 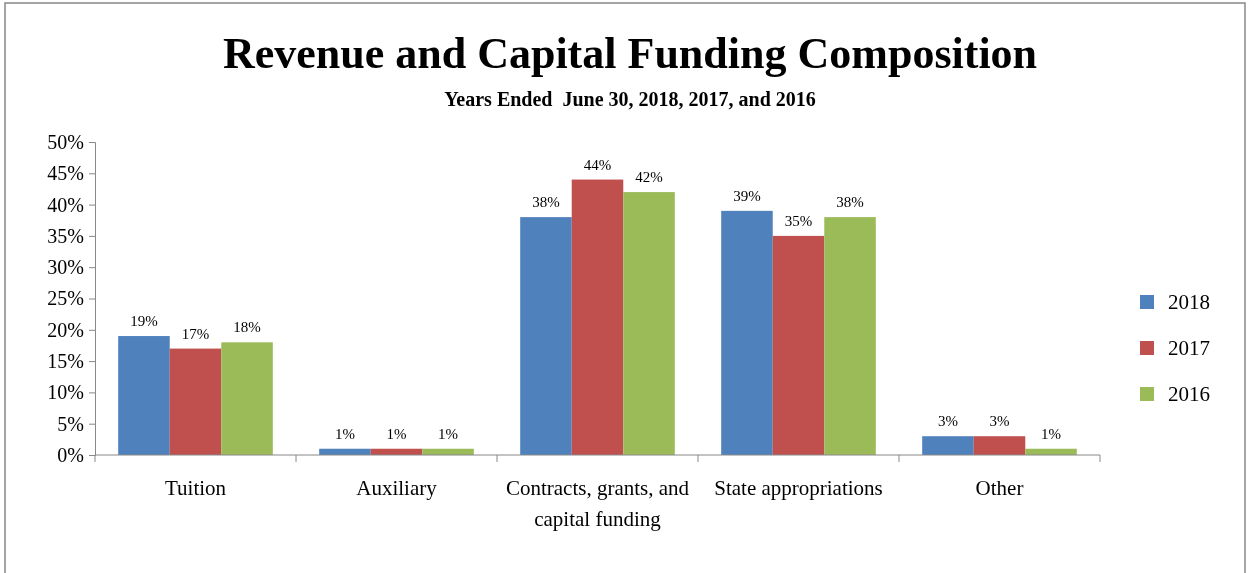 What do you see at coordinates (65, 329) in the screenshot?
I see `y-tick-label: 20%` at bounding box center [65, 329].